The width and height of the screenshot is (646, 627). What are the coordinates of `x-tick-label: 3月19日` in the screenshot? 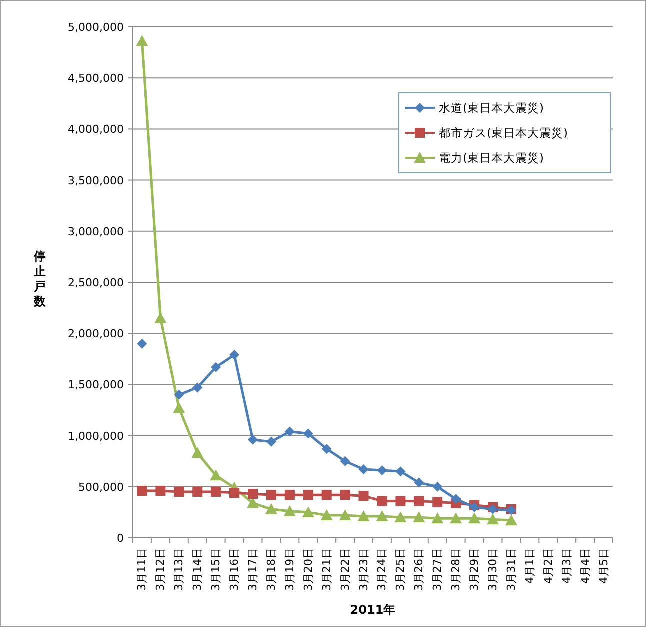 It's located at (289, 569).